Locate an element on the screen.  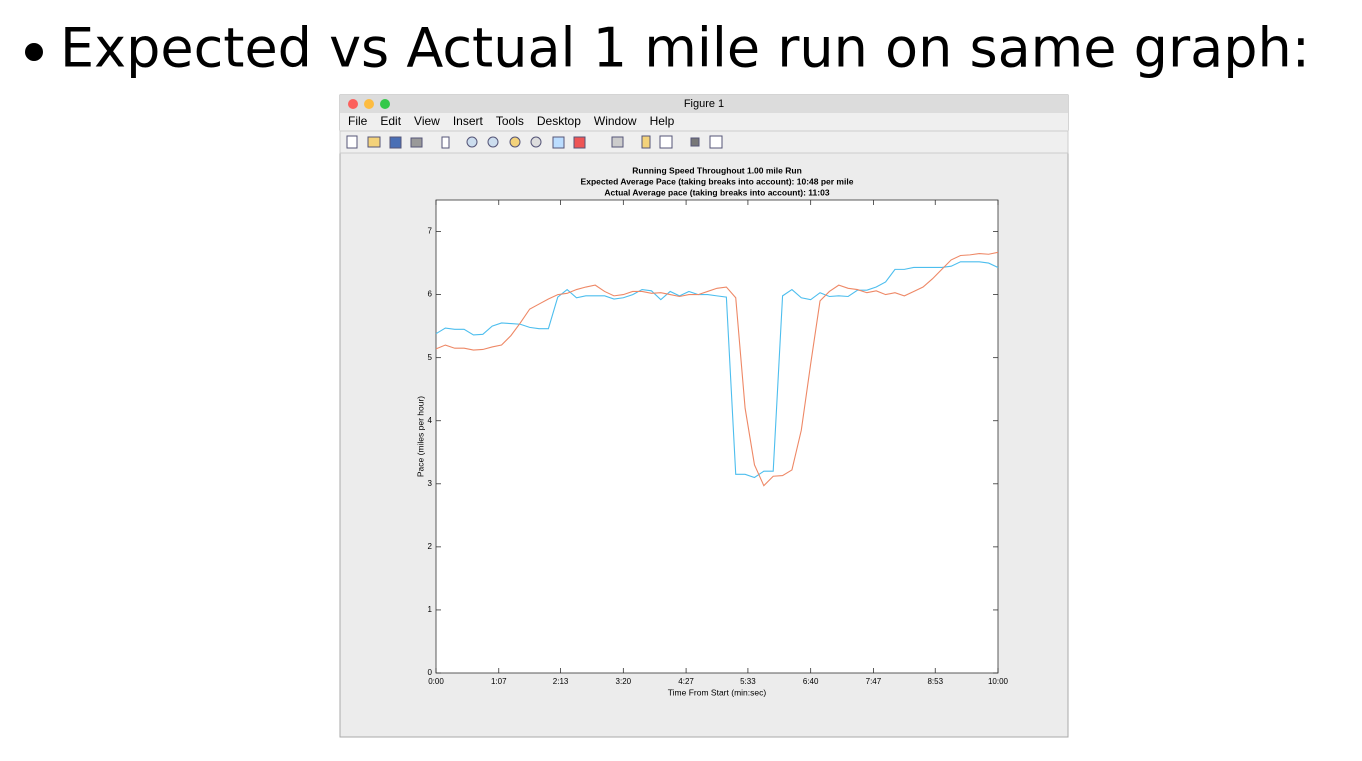
y-tick-label: 0 is located at coordinates (430, 672).